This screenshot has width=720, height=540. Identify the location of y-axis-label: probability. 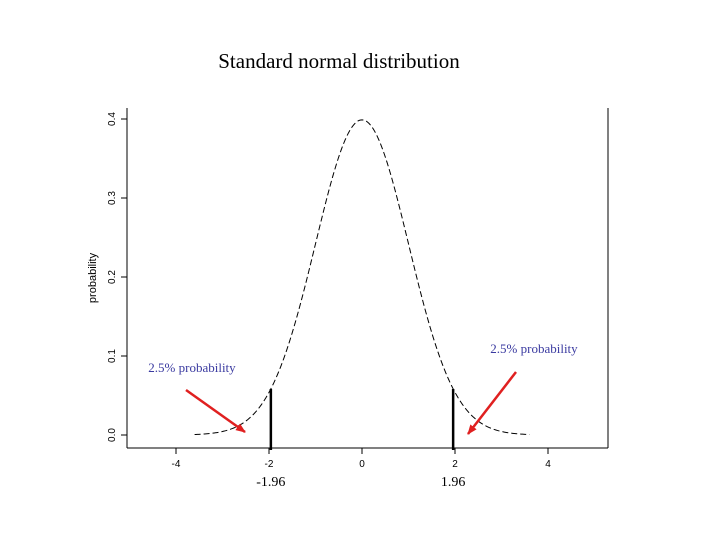
(93, 277).